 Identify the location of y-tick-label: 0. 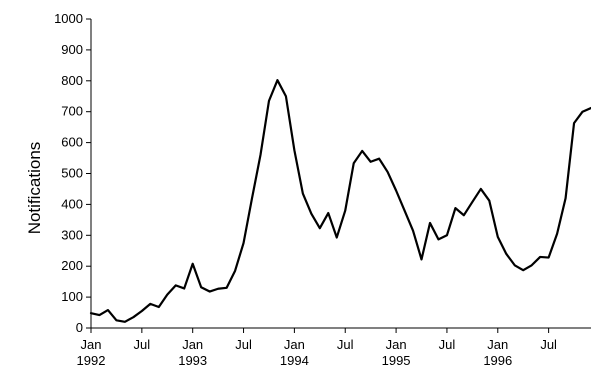
(79, 327).